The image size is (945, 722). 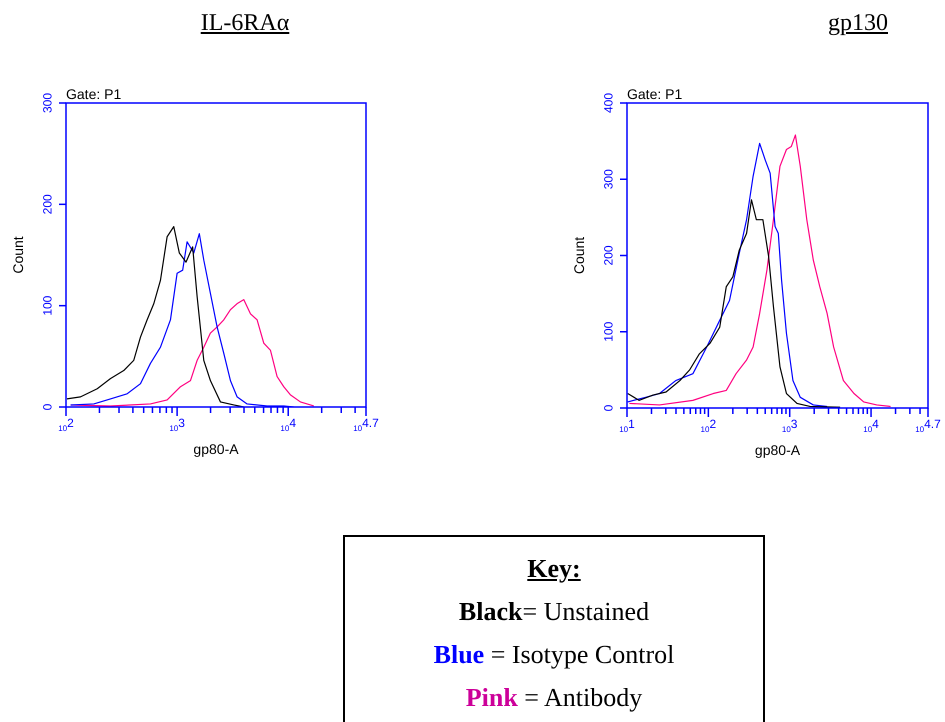 What do you see at coordinates (554, 697) in the screenshot?
I see `legend-label: Pink = Antibody` at bounding box center [554, 697].